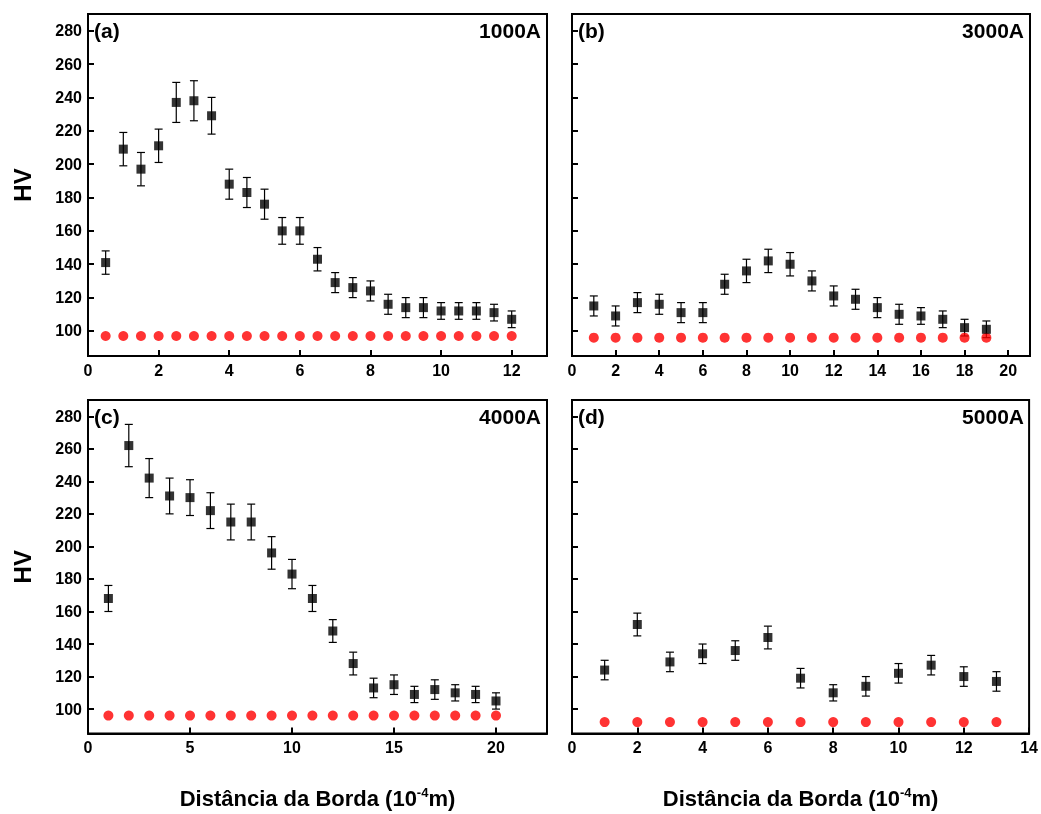  What do you see at coordinates (591, 416) in the screenshot?
I see `annotation: (d)` at bounding box center [591, 416].